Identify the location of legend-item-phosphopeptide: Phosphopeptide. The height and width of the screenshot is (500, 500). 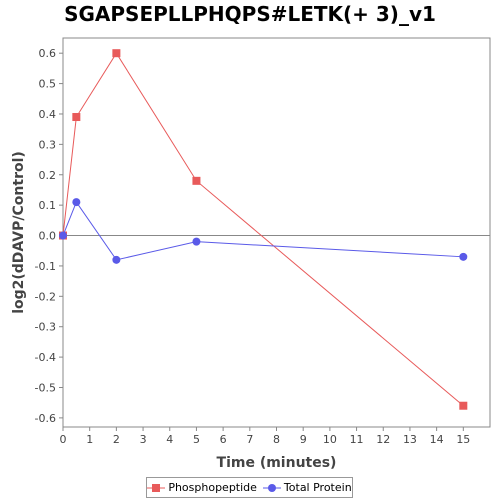
(202, 487).